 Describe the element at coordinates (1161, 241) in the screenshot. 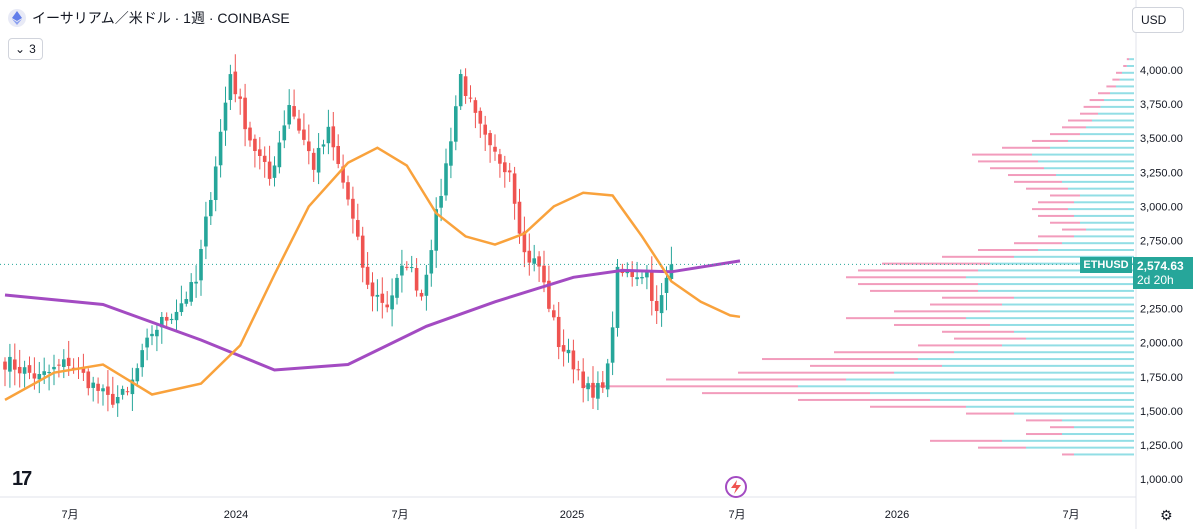

I see `y-tick-label: 2,750.00` at that location.